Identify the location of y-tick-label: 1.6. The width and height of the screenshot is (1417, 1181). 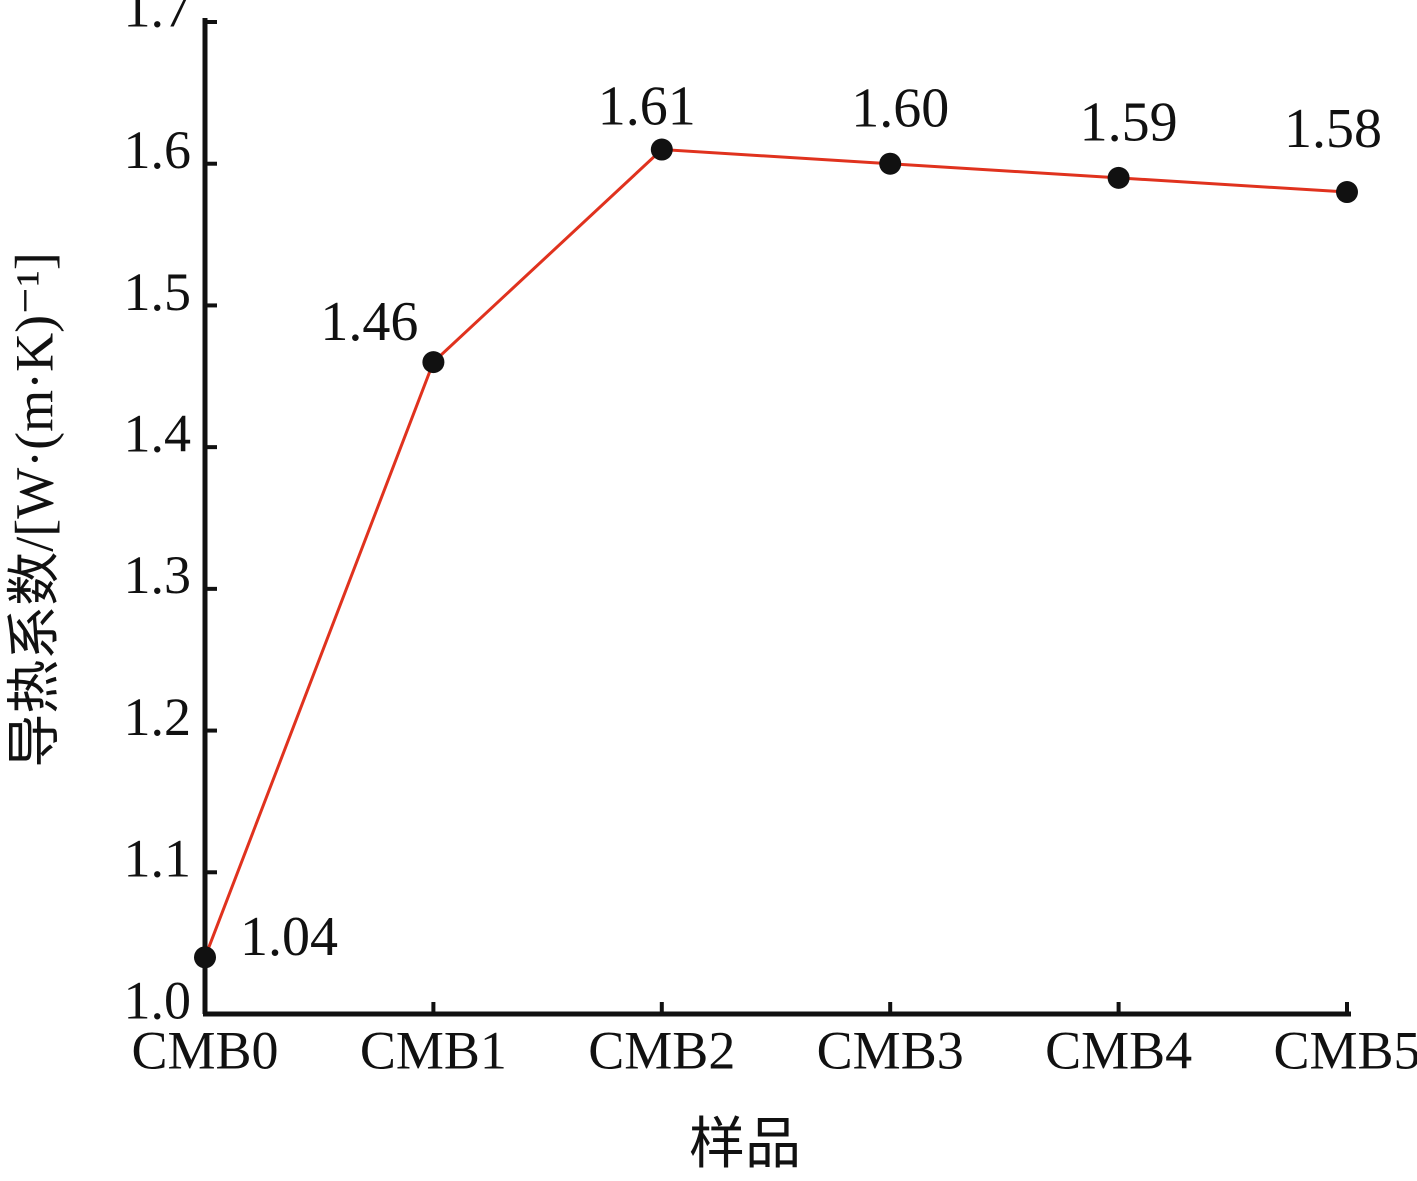
(158, 150).